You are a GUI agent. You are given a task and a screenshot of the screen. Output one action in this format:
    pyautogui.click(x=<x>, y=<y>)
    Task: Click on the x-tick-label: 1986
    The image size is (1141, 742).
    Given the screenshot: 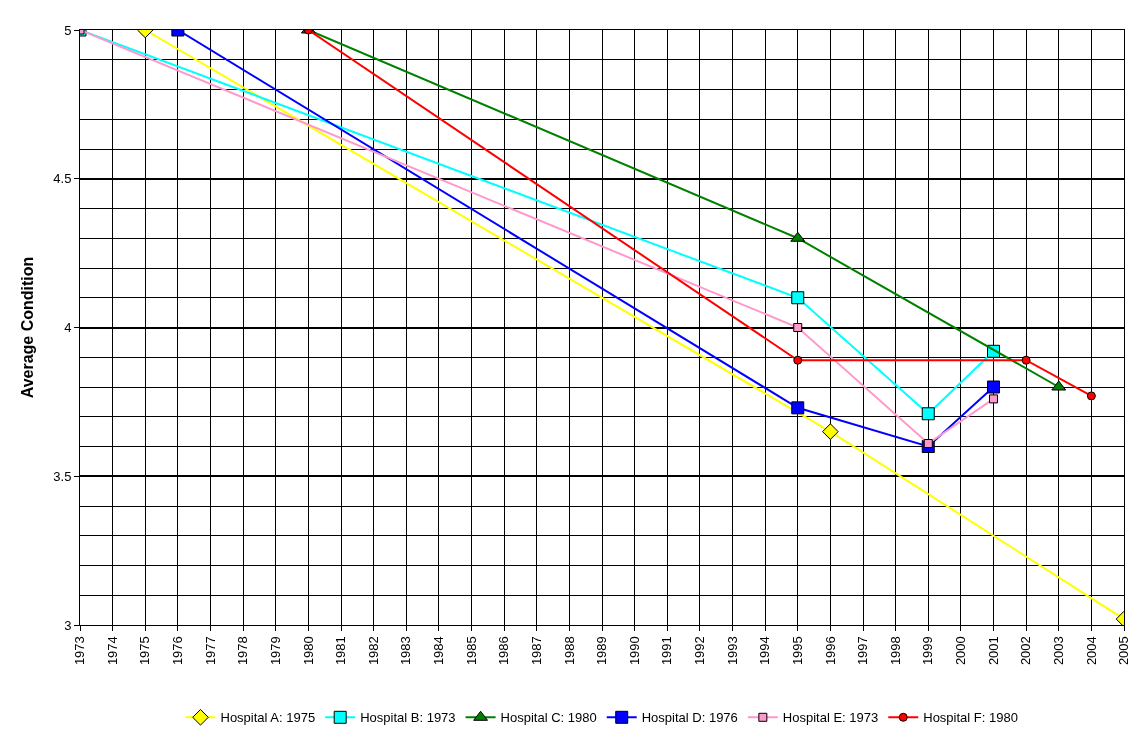 What is the action you would take?
    pyautogui.click(x=504, y=651)
    